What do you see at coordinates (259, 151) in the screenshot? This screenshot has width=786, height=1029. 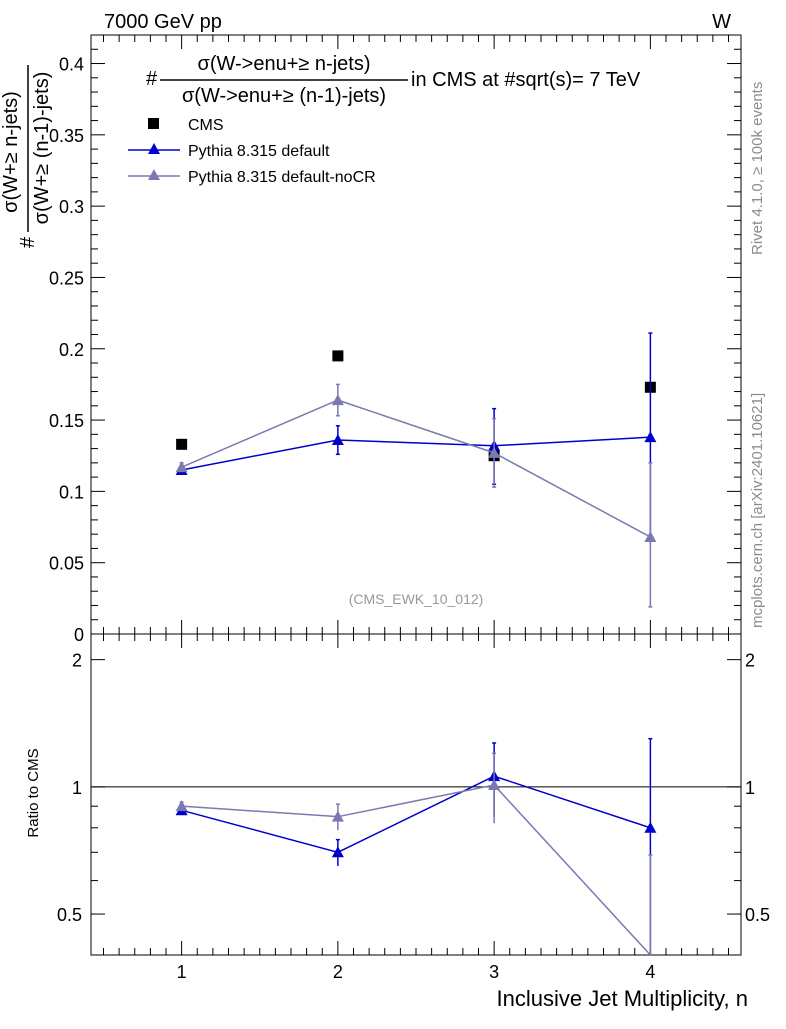 I see `legend-default-label: Pythia 8.315 default` at bounding box center [259, 151].